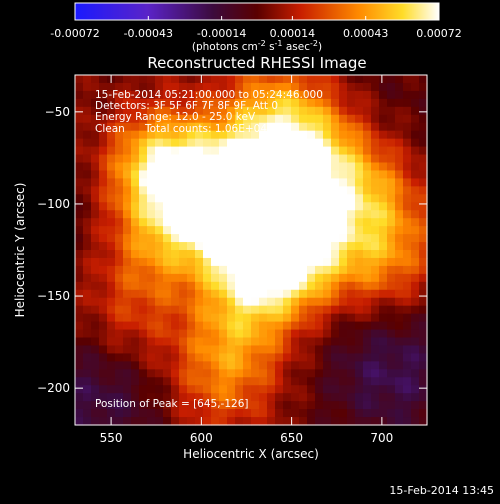 This screenshot has height=504, width=500. I want to click on annotation-peak: Position of Peak = [645,-126], so click(172, 404).